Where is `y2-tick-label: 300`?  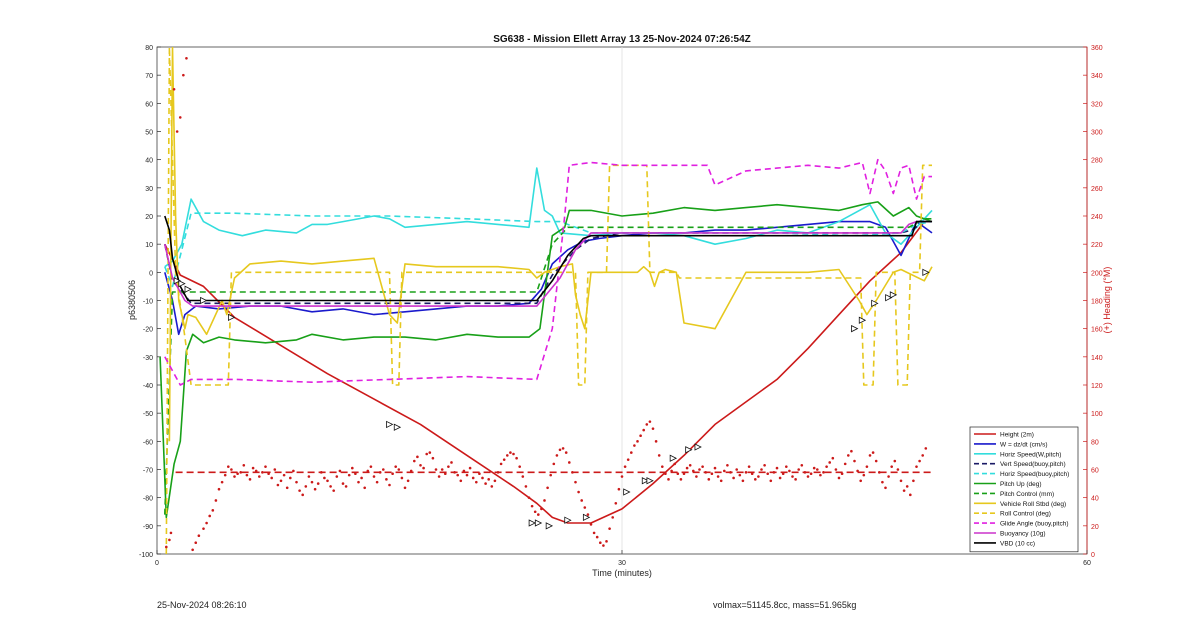 y2-tick-label: 300 is located at coordinates (1097, 133).